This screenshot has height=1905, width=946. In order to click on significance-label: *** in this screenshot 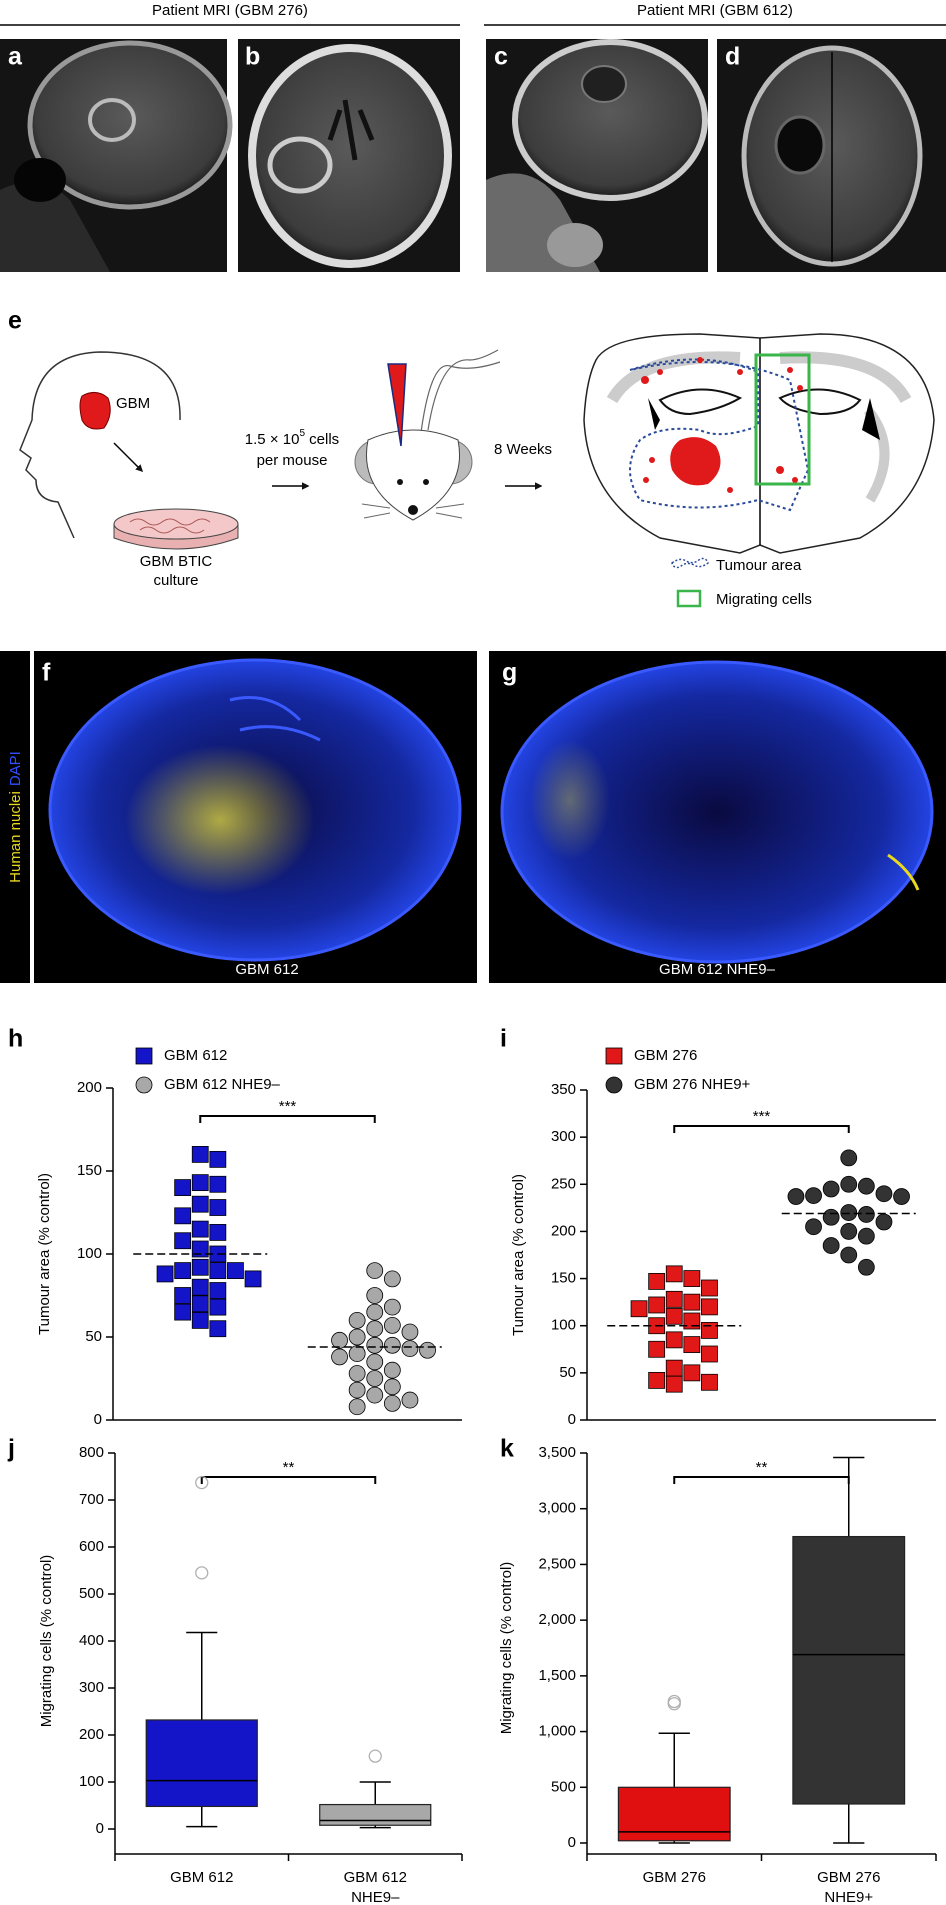, I will do `click(762, 1116)`.